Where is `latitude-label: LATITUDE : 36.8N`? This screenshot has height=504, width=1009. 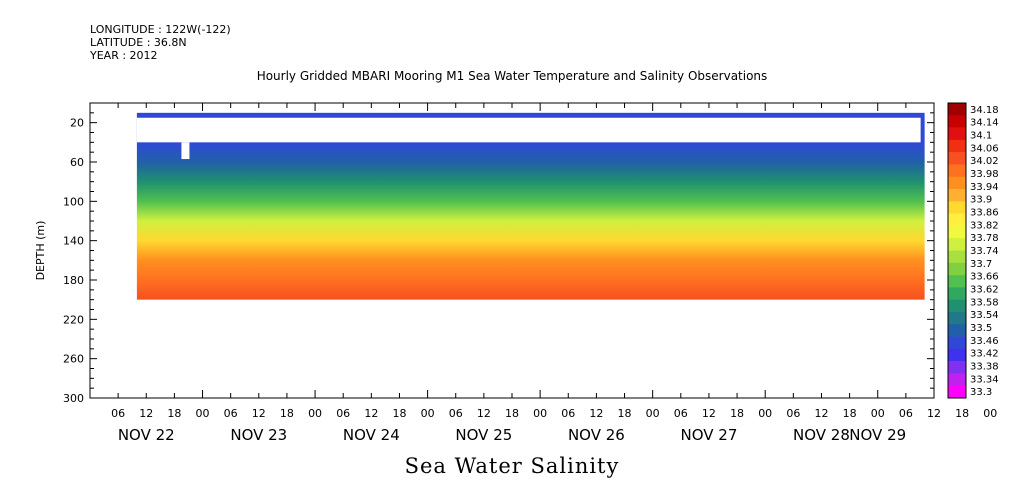 latitude-label: LATITUDE : 36.8N is located at coordinates (138, 42).